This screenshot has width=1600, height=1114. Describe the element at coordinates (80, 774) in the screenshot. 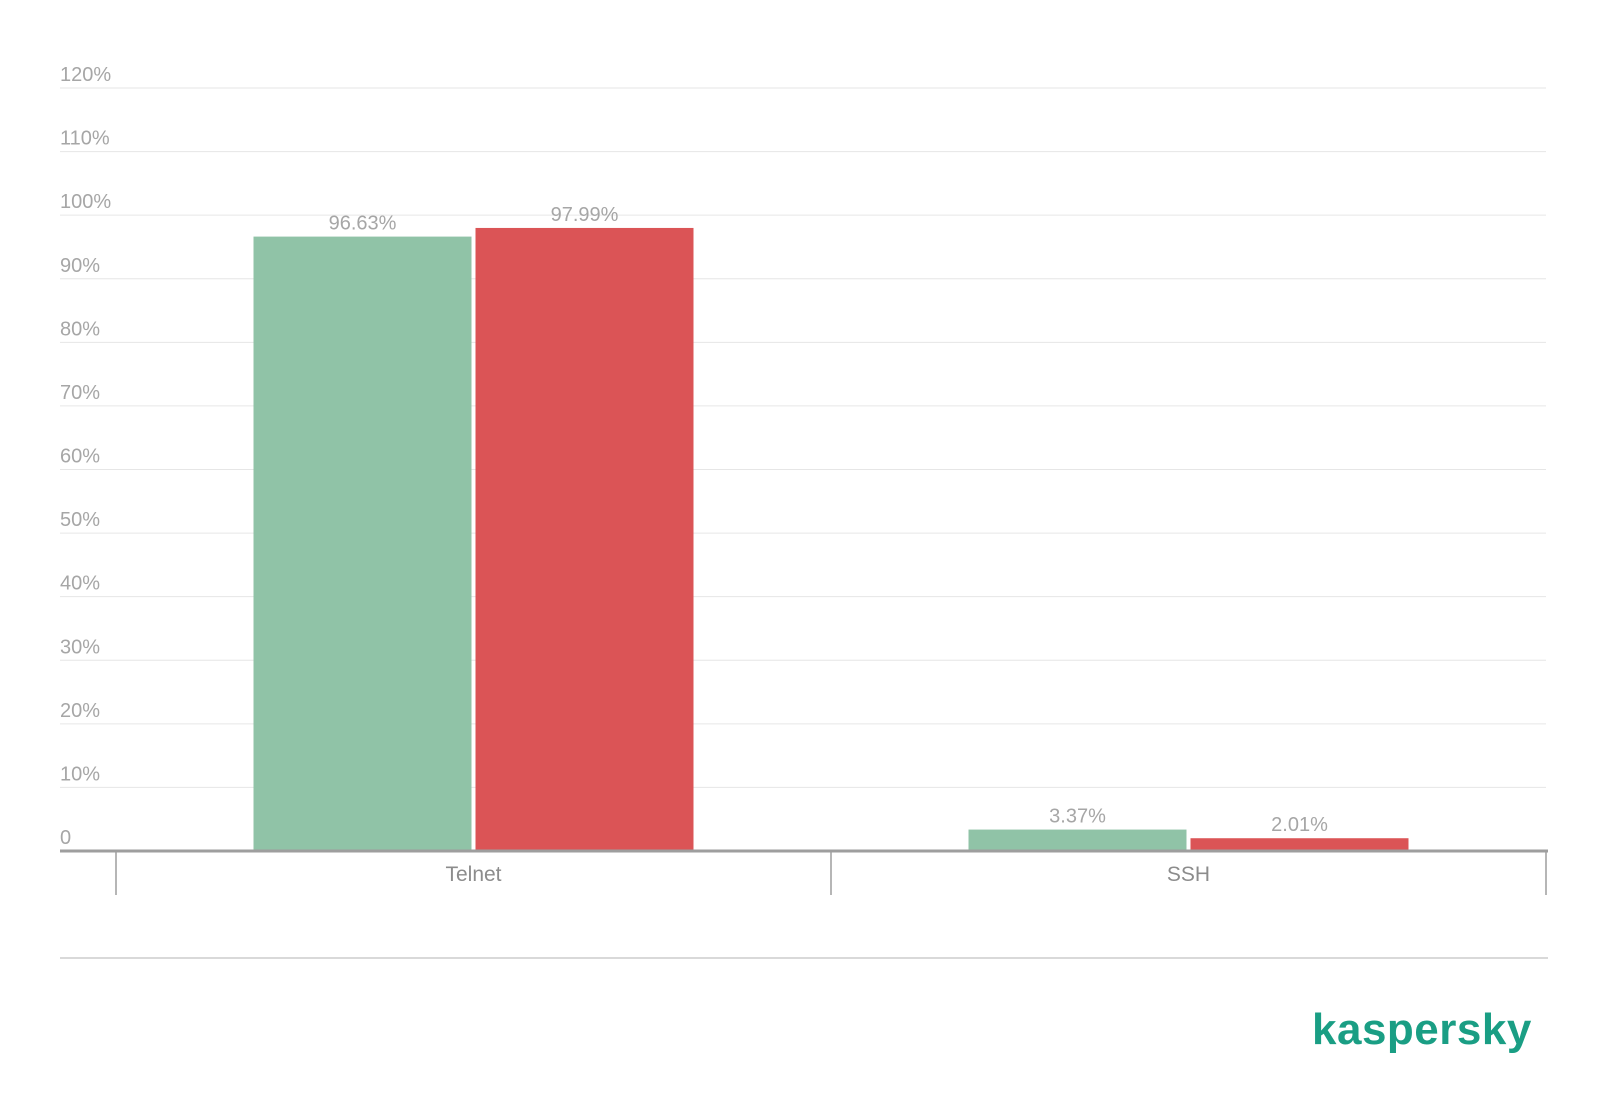

I see `y-tick-label: 10%` at that location.